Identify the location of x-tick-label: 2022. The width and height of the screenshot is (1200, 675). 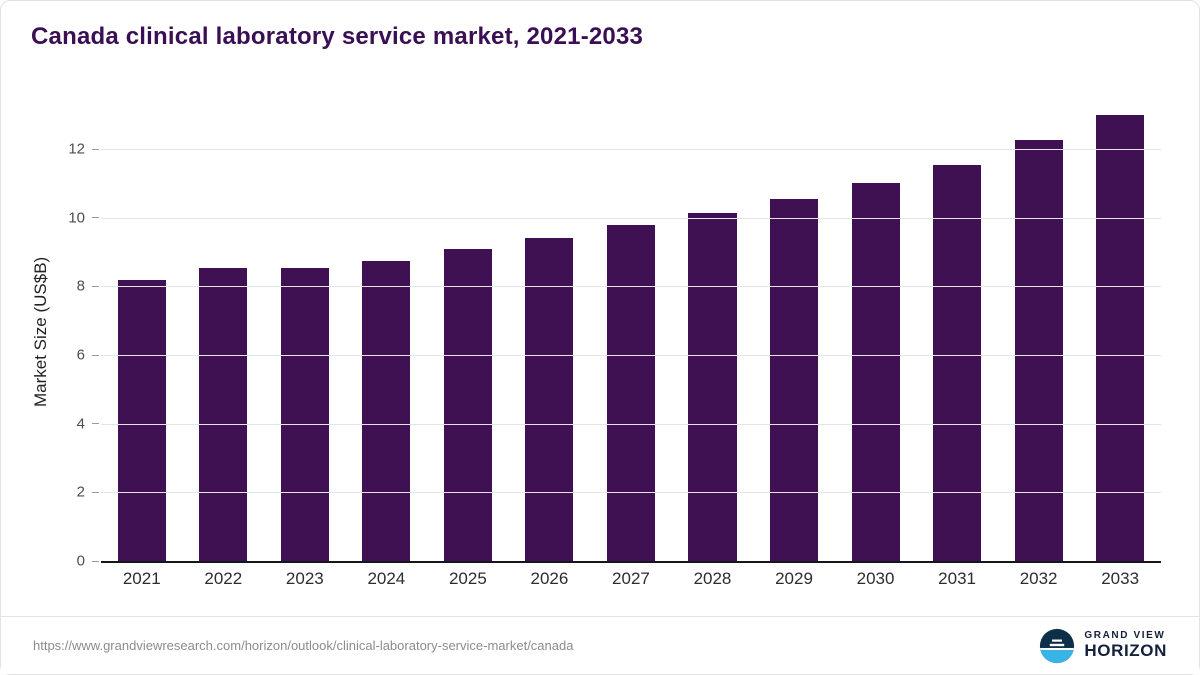
(223, 578).